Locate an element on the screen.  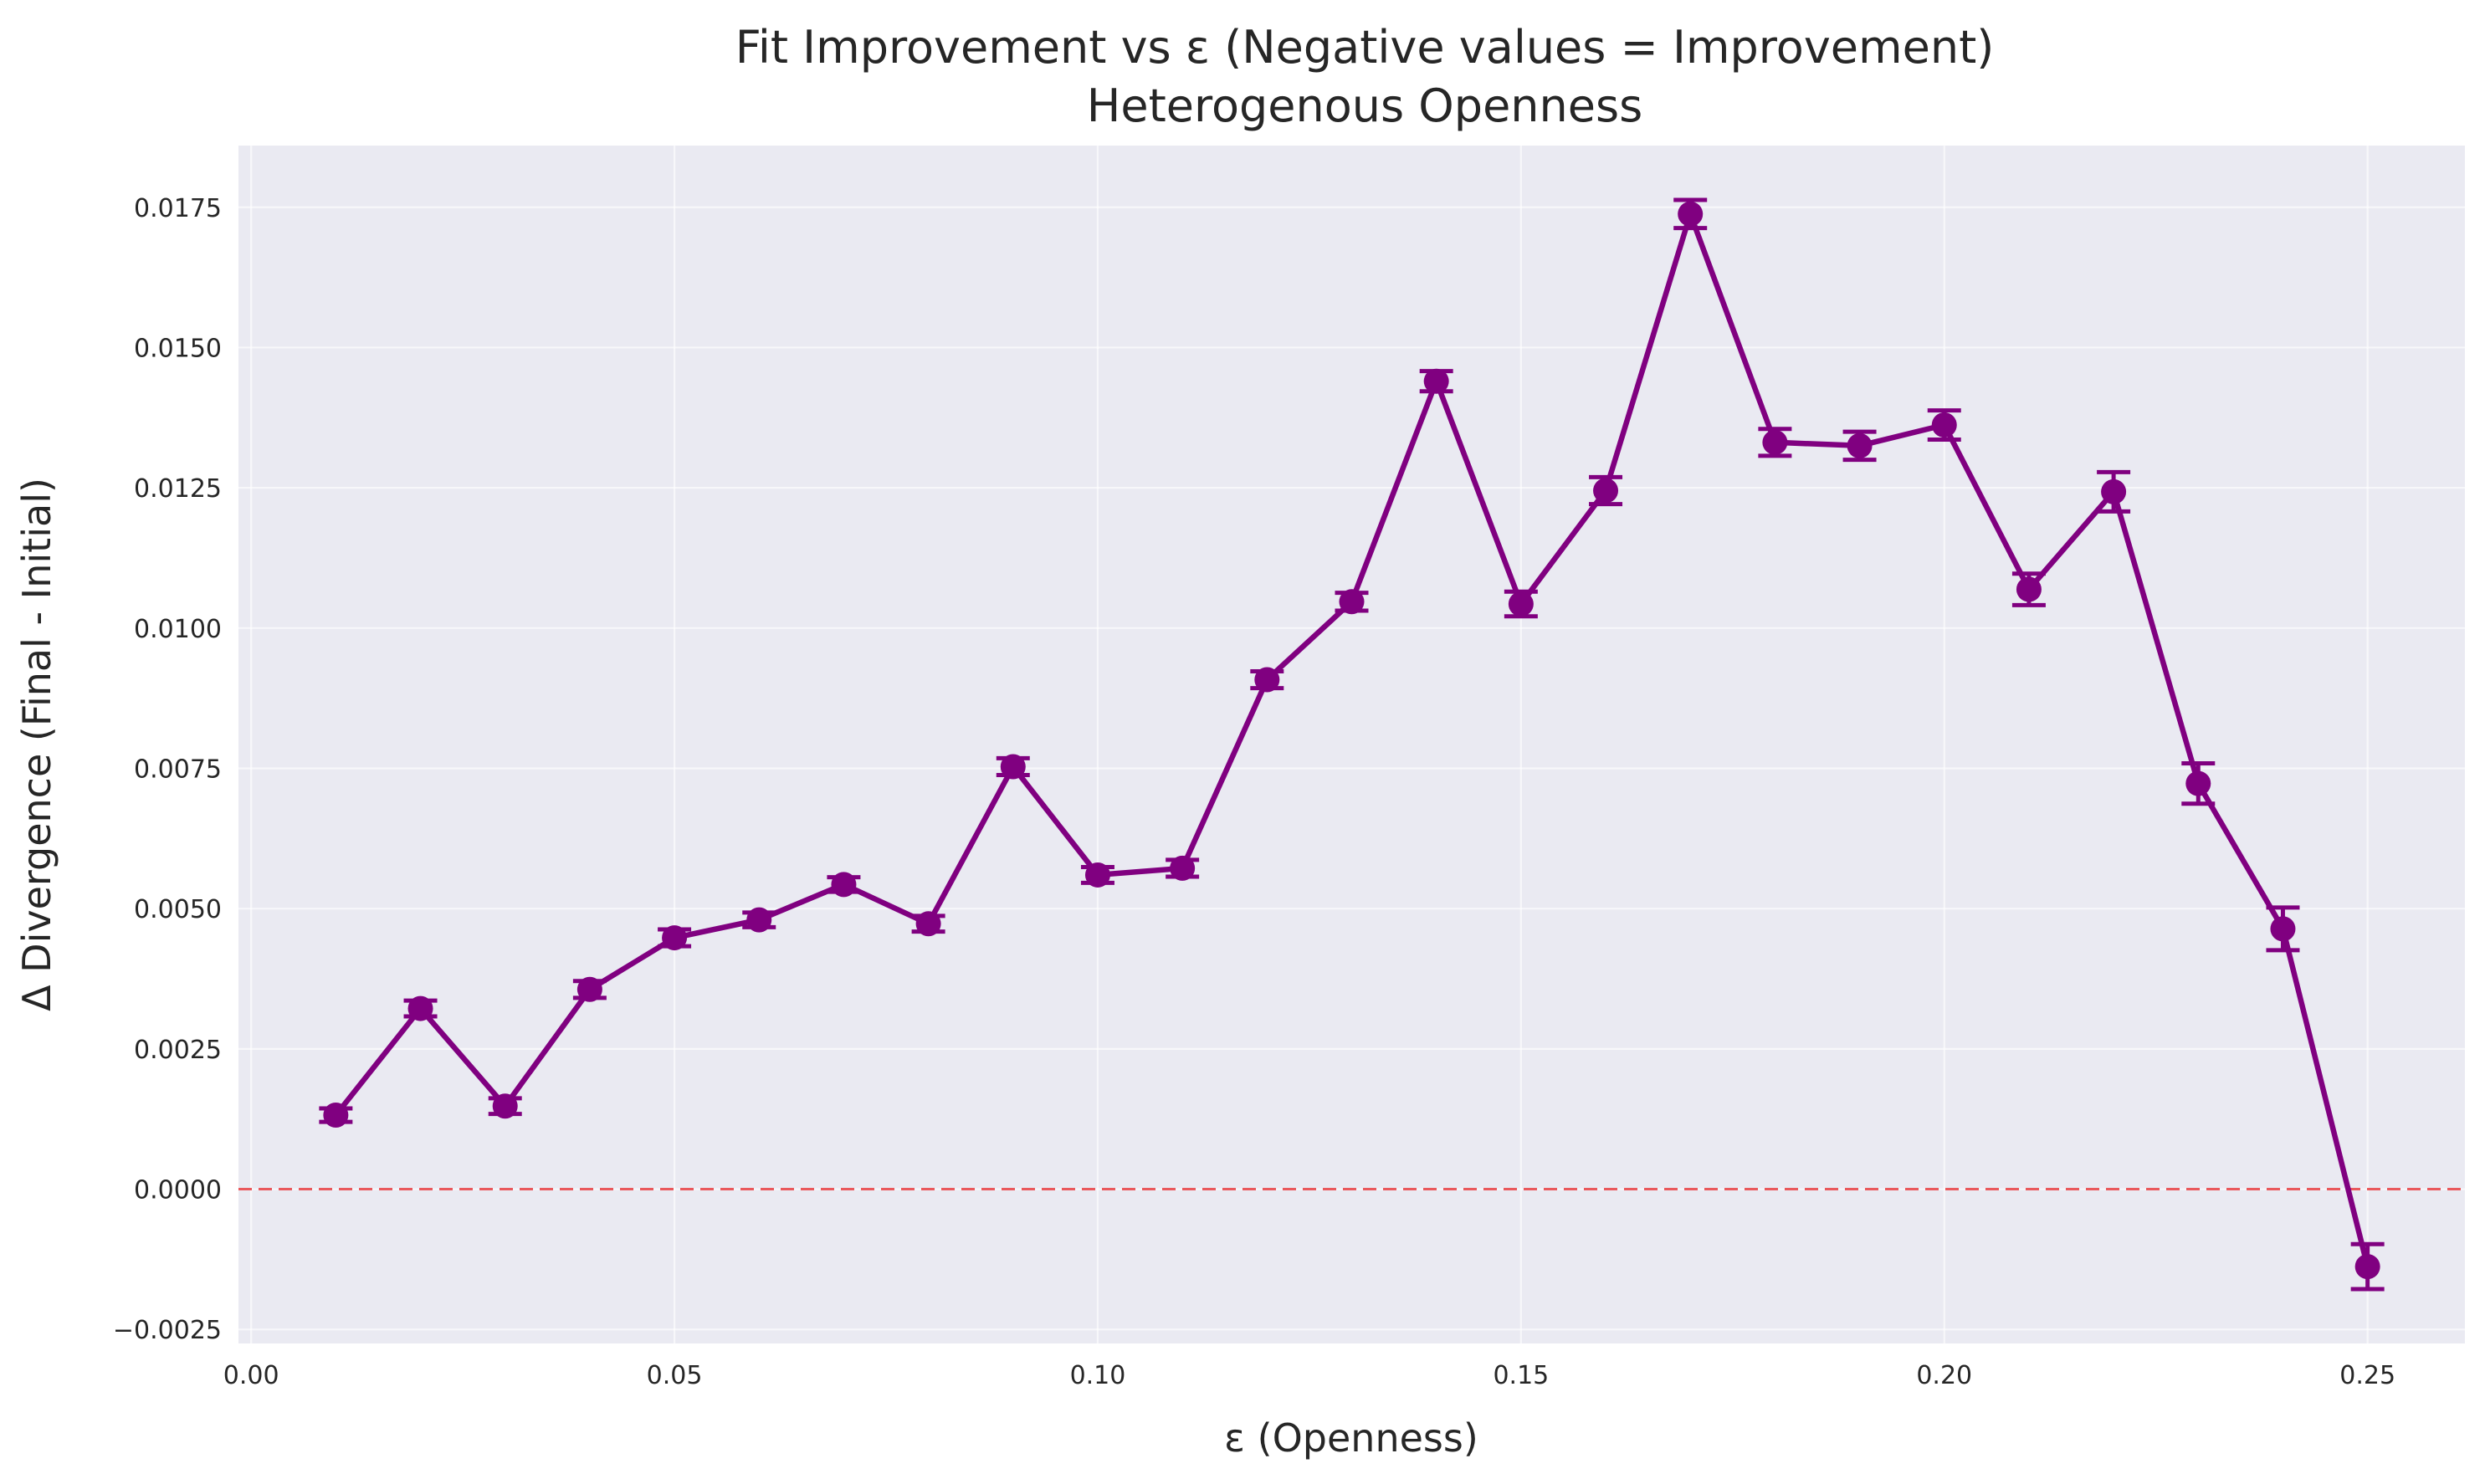
chart-subtitle: Heterogenous Openness is located at coordinates (1365, 105).